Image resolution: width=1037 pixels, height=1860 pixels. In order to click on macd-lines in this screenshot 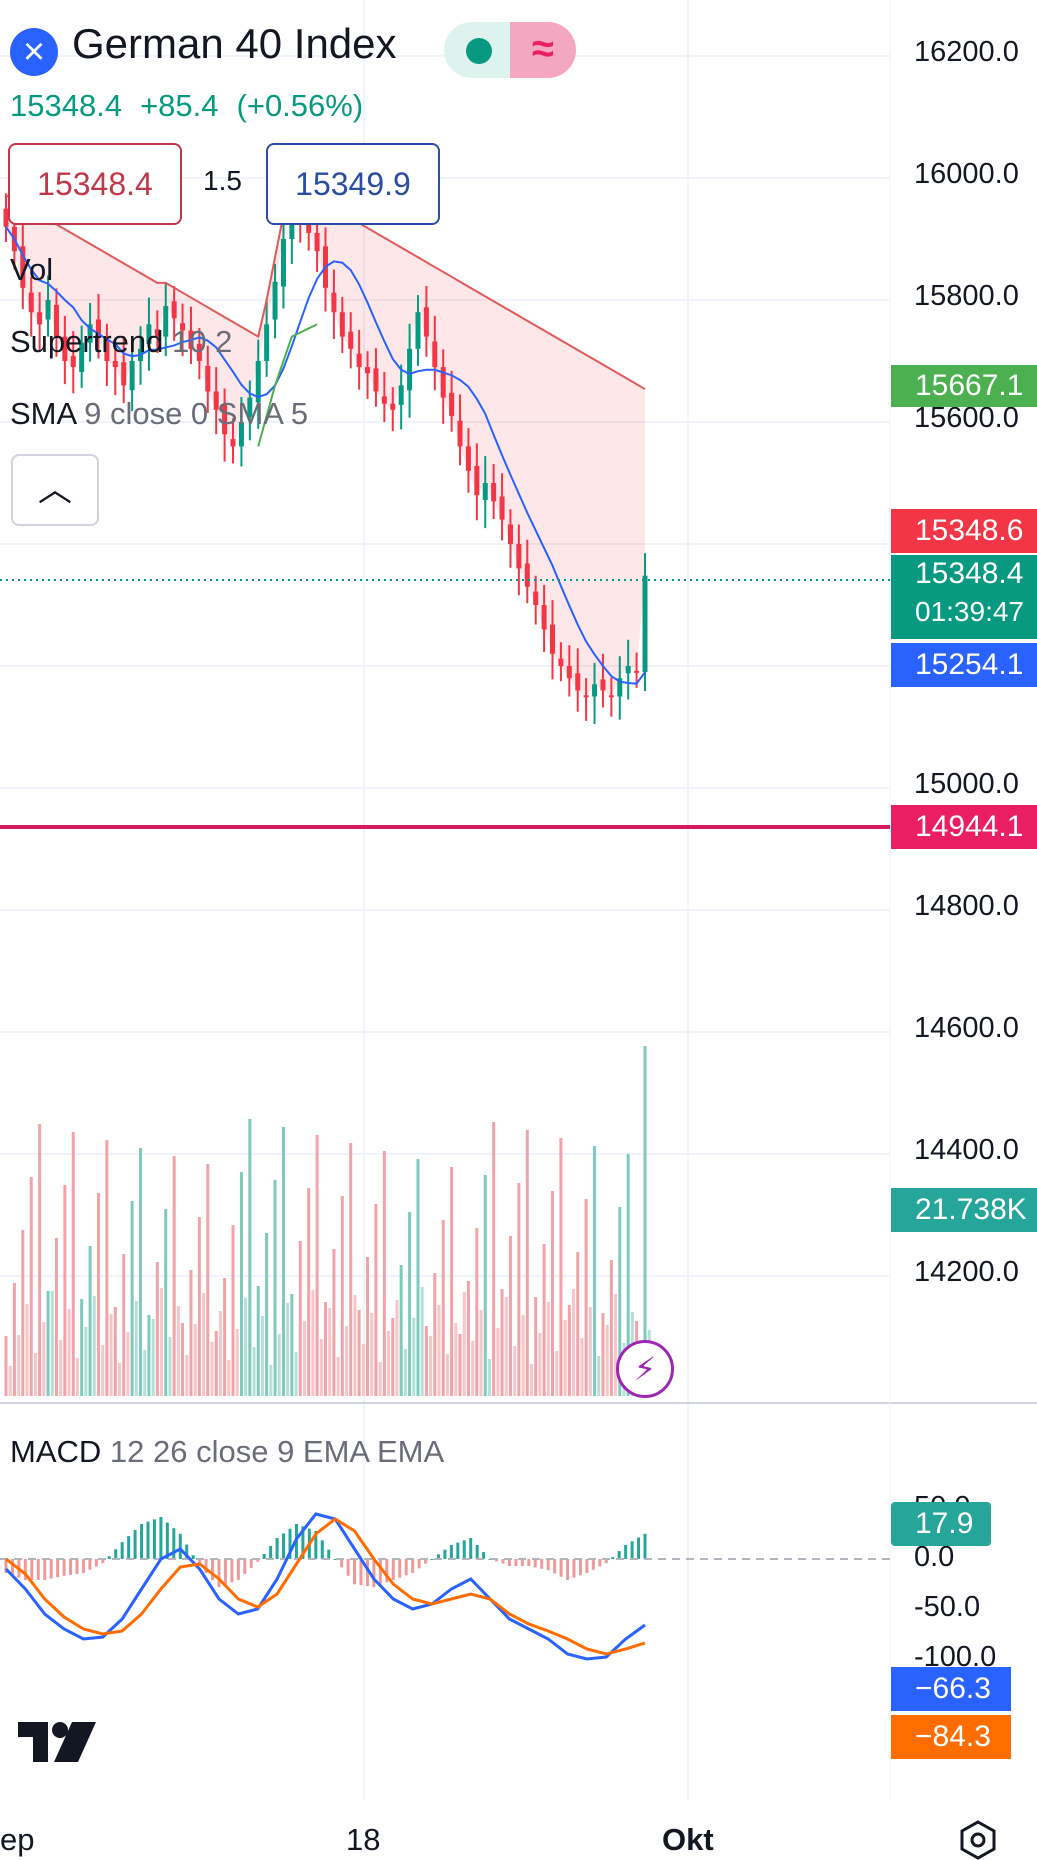, I will do `click(445, 1586)`.